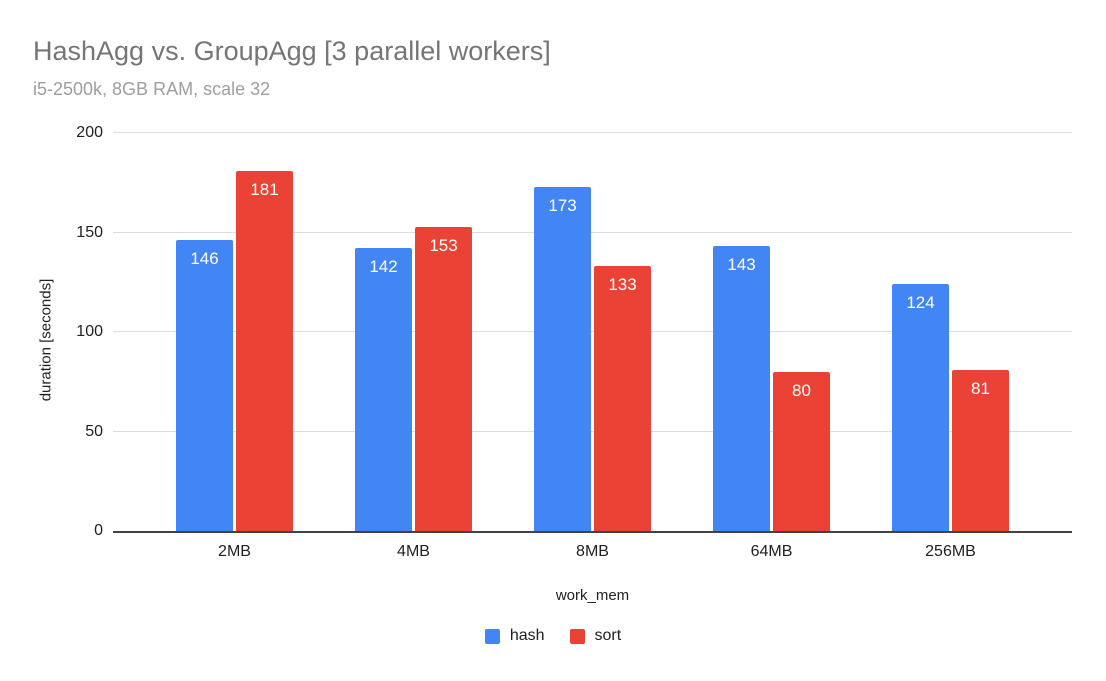  Describe the element at coordinates (443, 245) in the screenshot. I see `bar-value-label: 153` at that location.